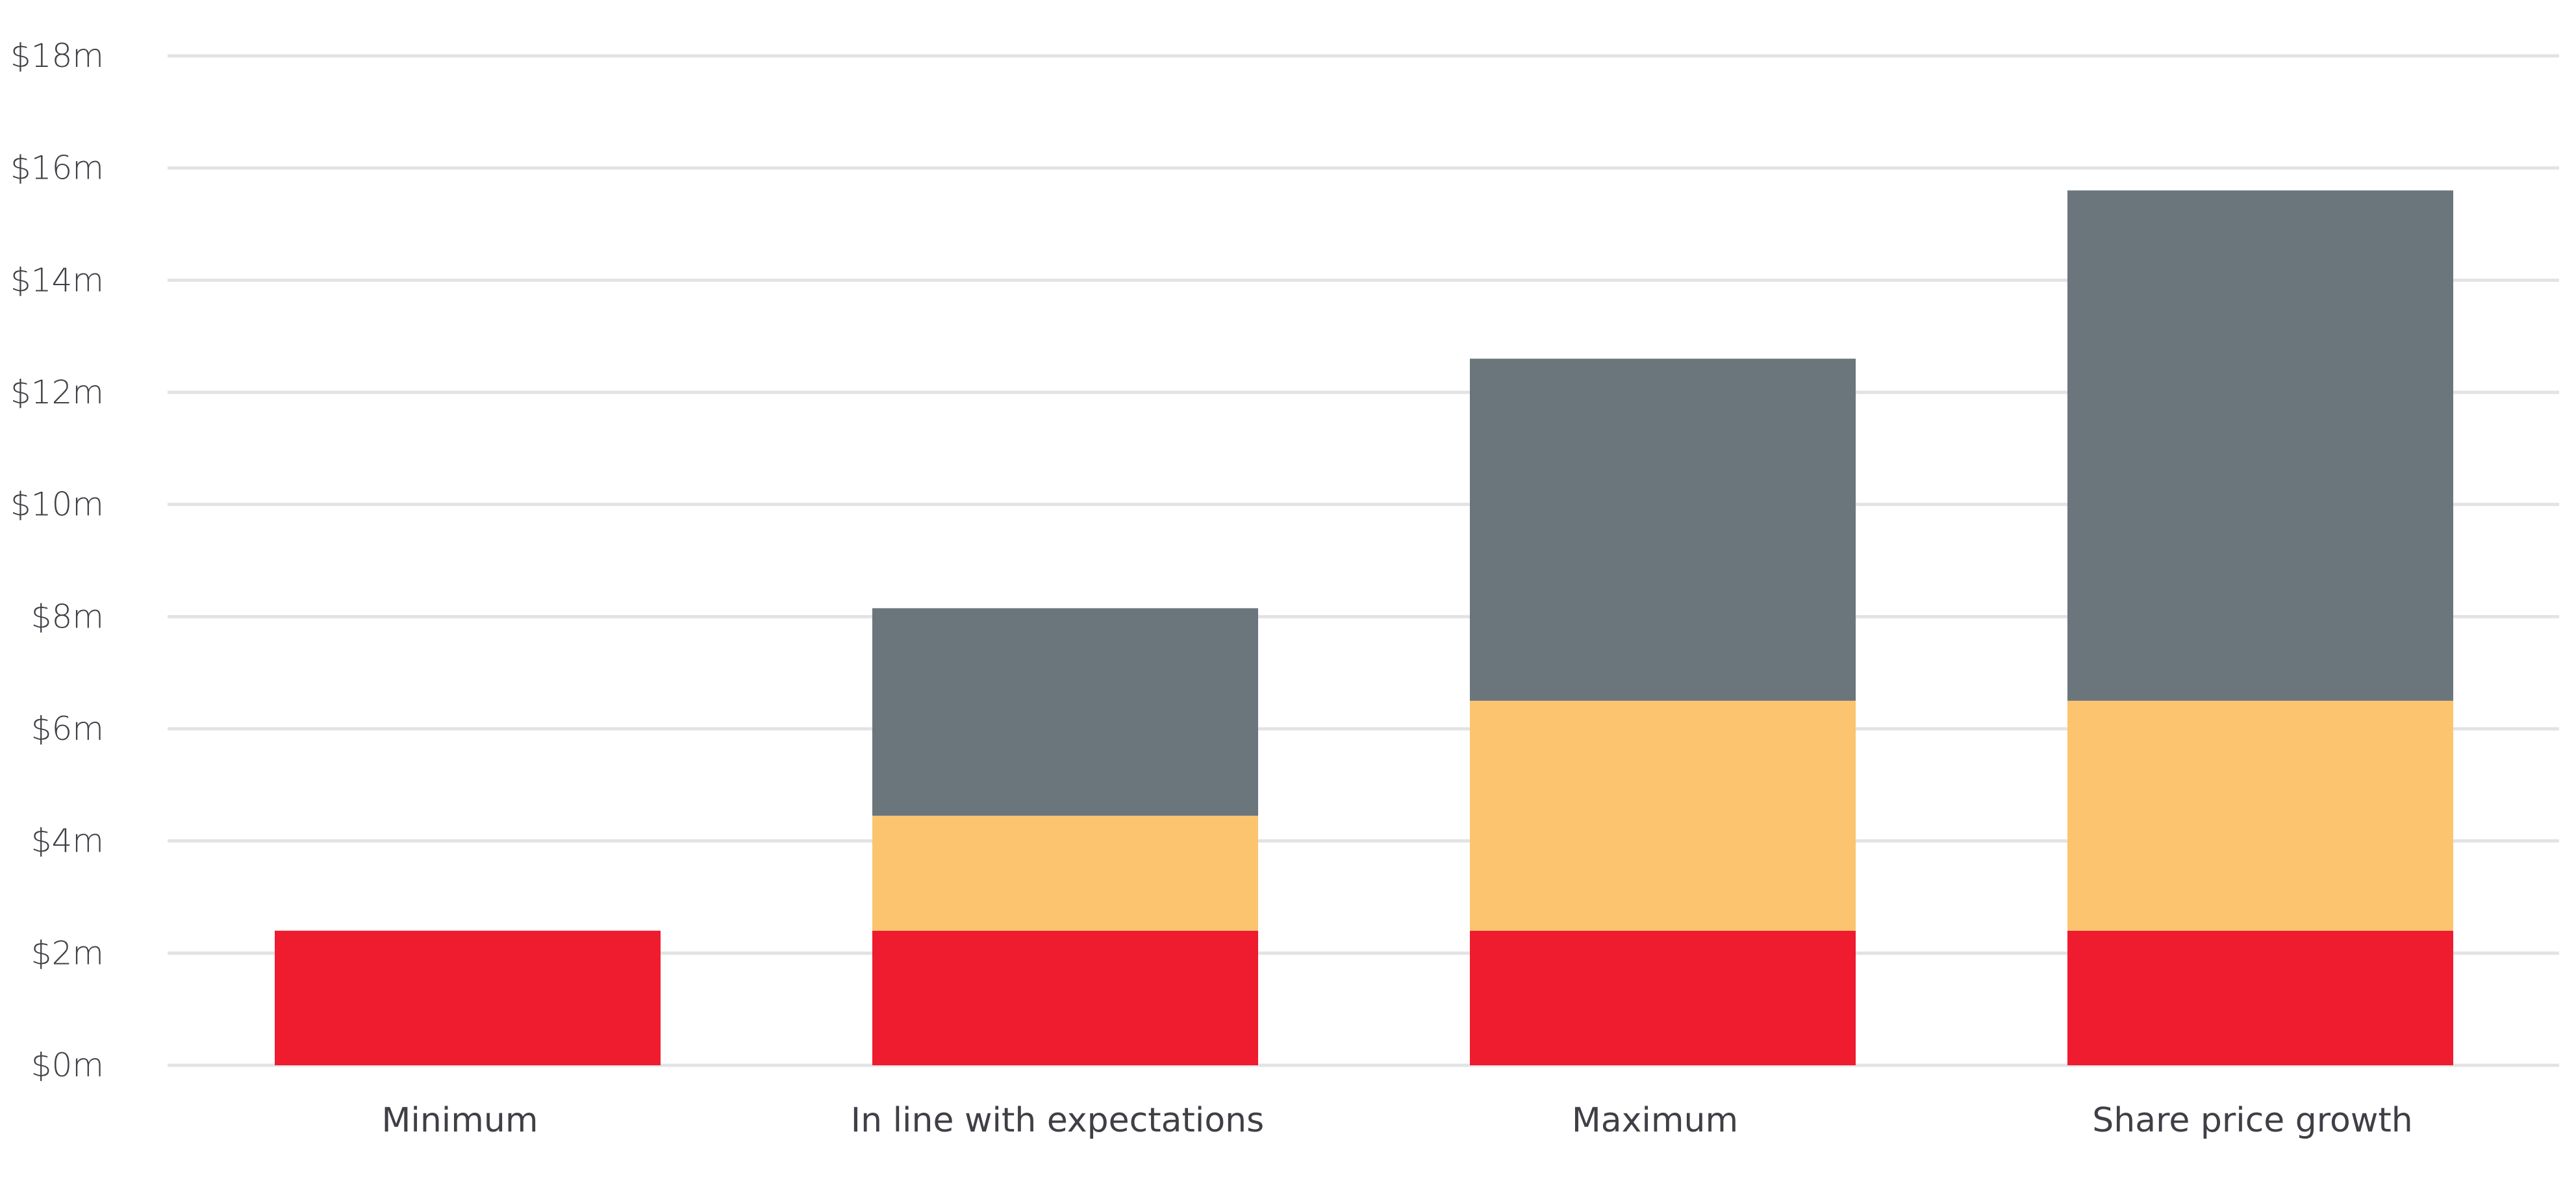 Image resolution: width=2576 pixels, height=1177 pixels. What do you see at coordinates (57, 505) in the screenshot?
I see `y-tick-label: $10m` at bounding box center [57, 505].